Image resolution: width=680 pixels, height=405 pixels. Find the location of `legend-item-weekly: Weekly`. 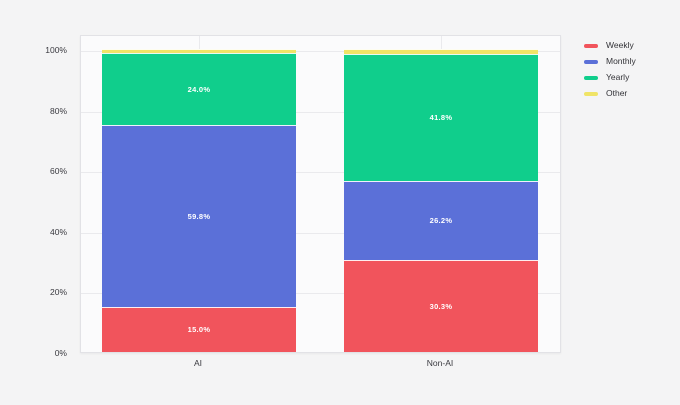

legend-item-weekly: Weekly is located at coordinates (610, 45).